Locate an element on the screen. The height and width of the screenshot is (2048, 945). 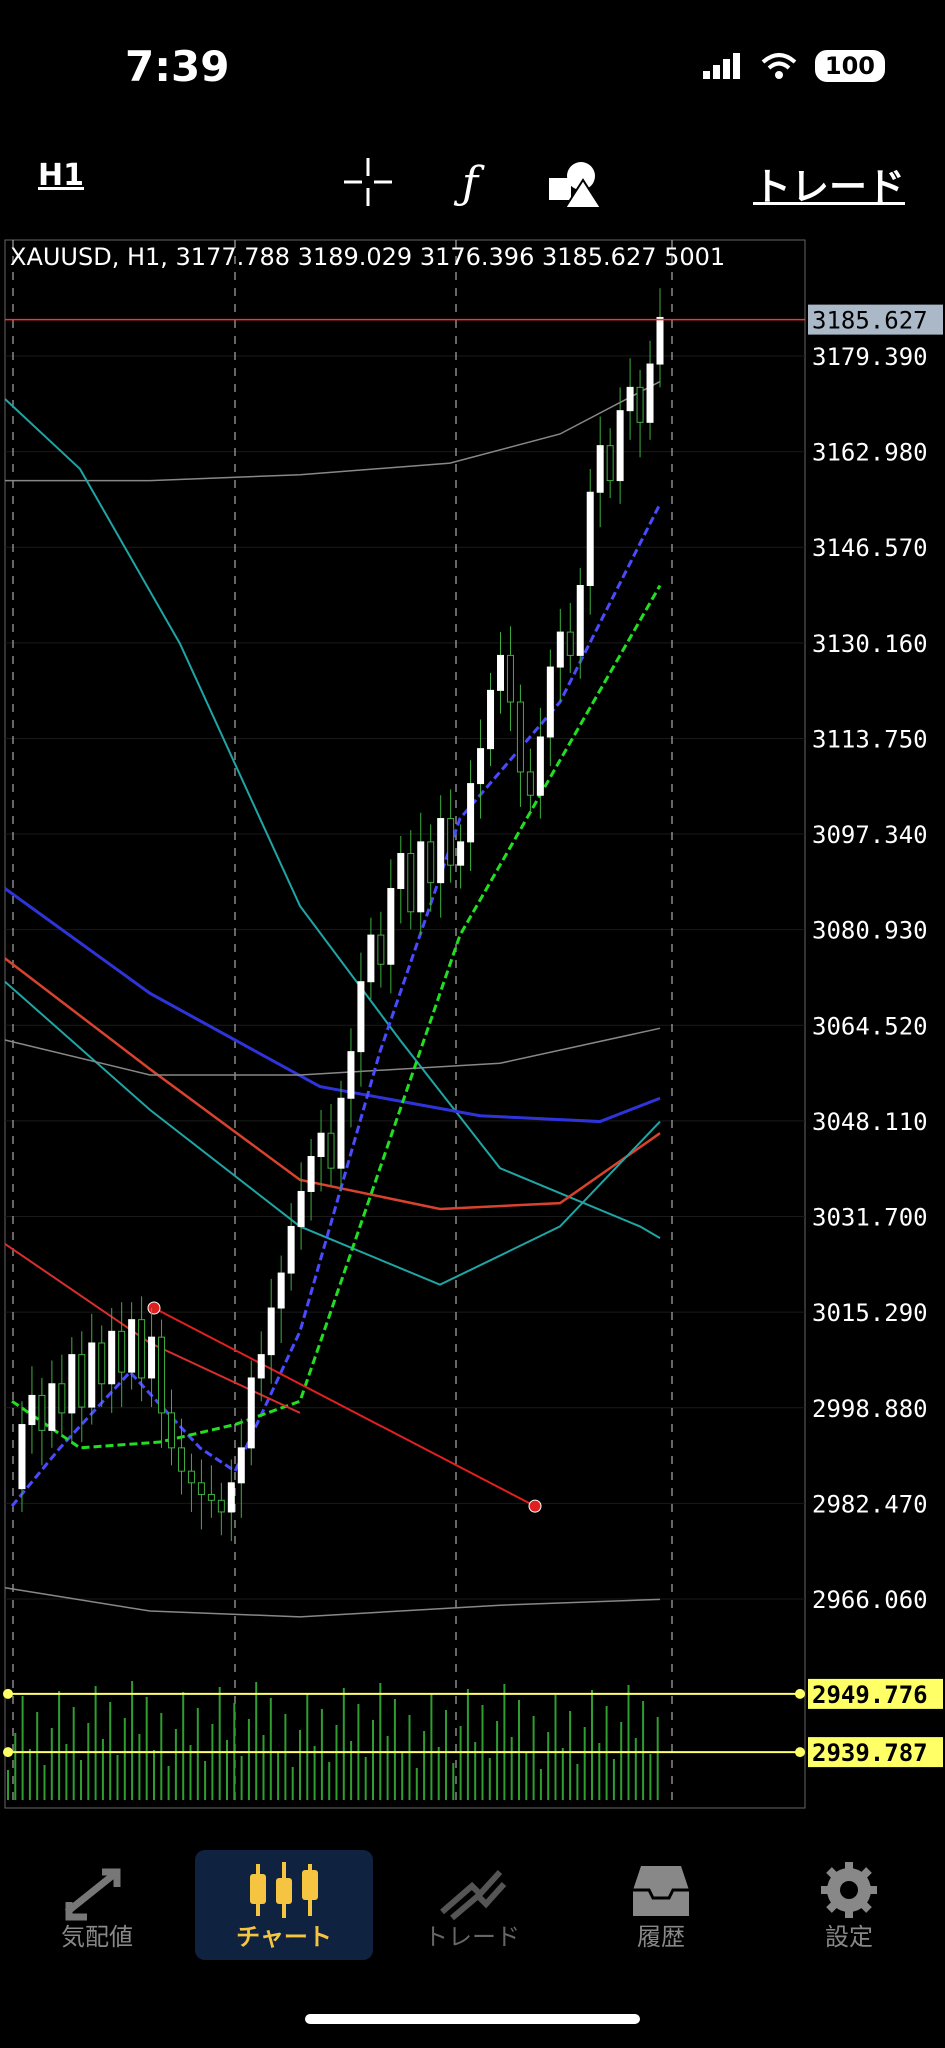
nav-chart: チャート is located at coordinates (284, 1905).